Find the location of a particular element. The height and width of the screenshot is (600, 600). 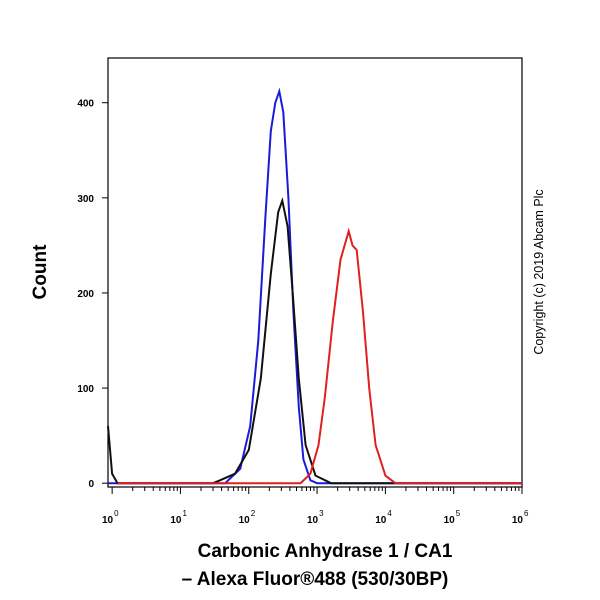

y-axis-label: Count is located at coordinates (40, 272).